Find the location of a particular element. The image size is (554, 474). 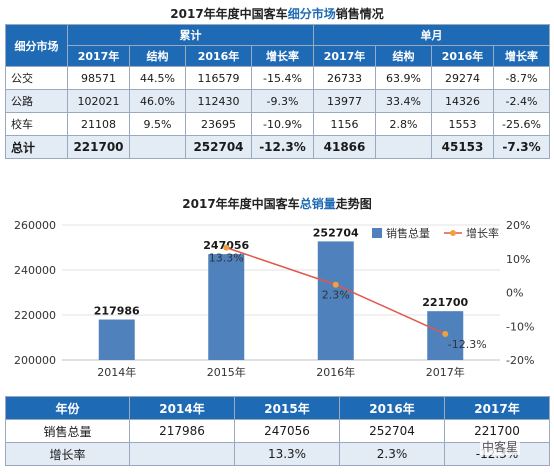

table-title: 2017年年度中国客车细分市场销售情况 is located at coordinates (277, 13).